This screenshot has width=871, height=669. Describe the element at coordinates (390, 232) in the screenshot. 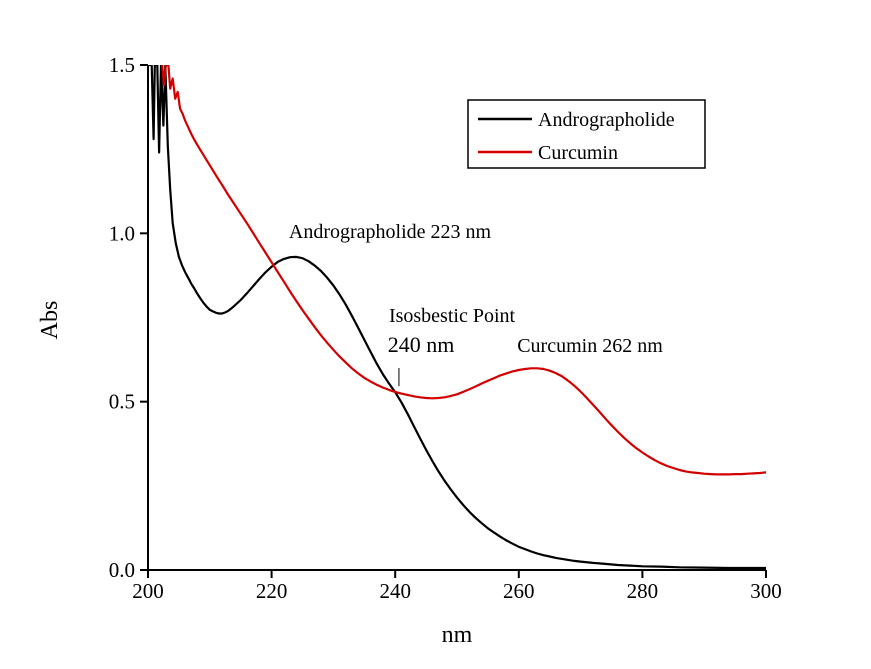

I see `annotation-andrographolide-peak: Andrographolide 223 nm` at that location.